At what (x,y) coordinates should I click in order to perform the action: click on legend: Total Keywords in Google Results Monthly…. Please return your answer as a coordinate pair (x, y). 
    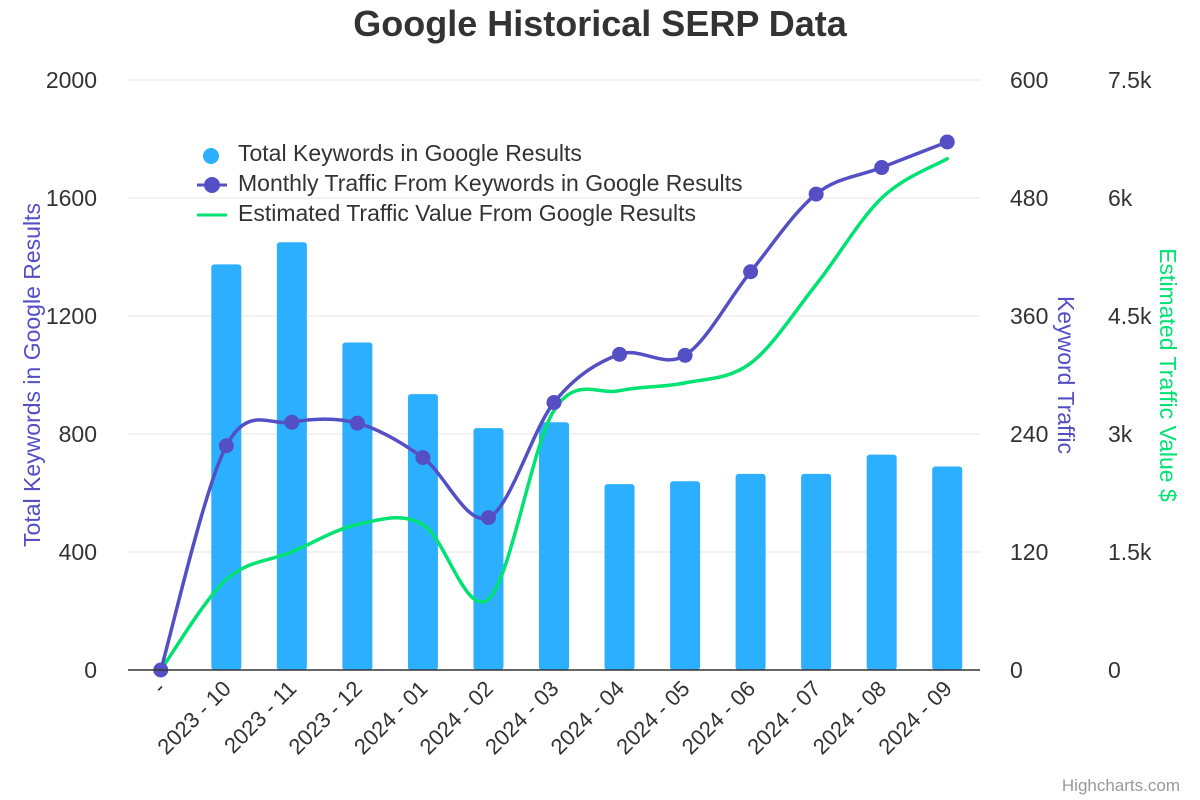
    Looking at the image, I should click on (469, 183).